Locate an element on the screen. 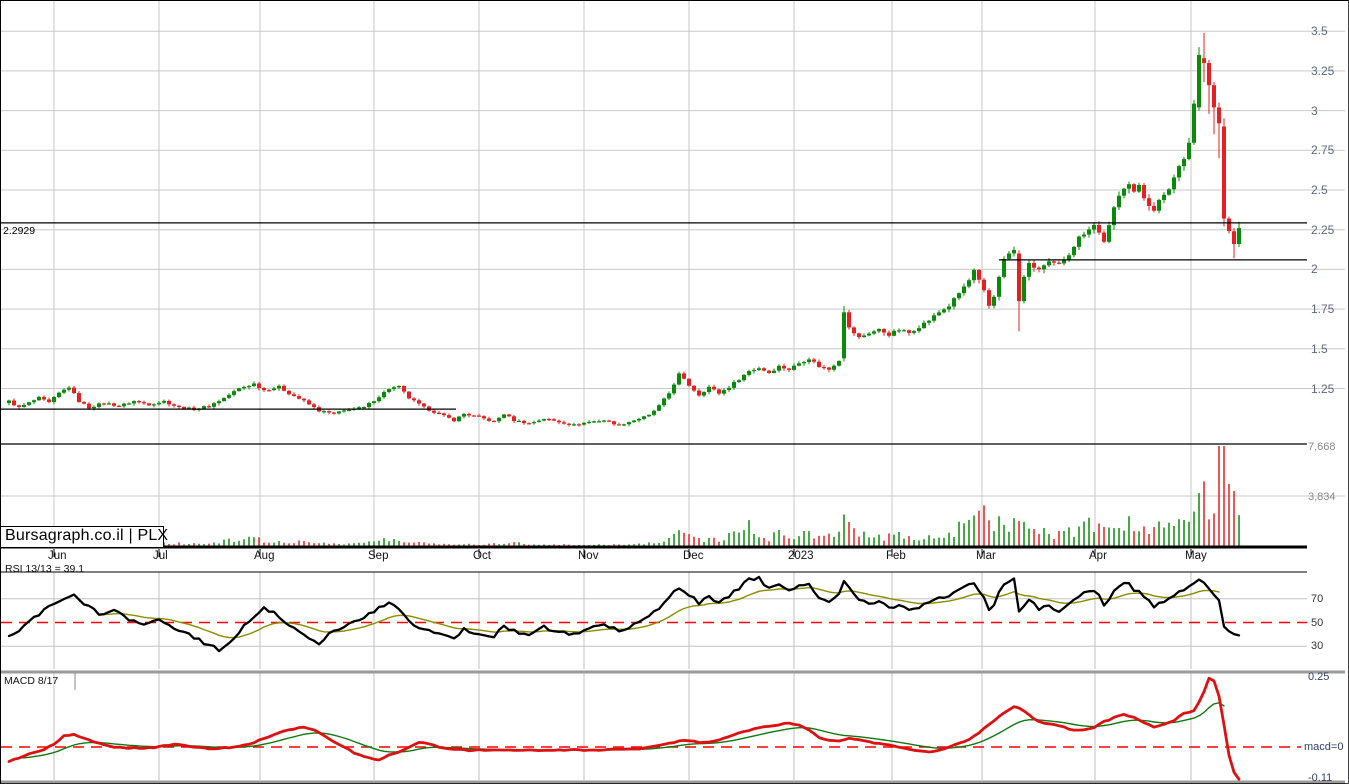 The height and width of the screenshot is (784, 1349). rsi-panel is located at coordinates (654, 612).